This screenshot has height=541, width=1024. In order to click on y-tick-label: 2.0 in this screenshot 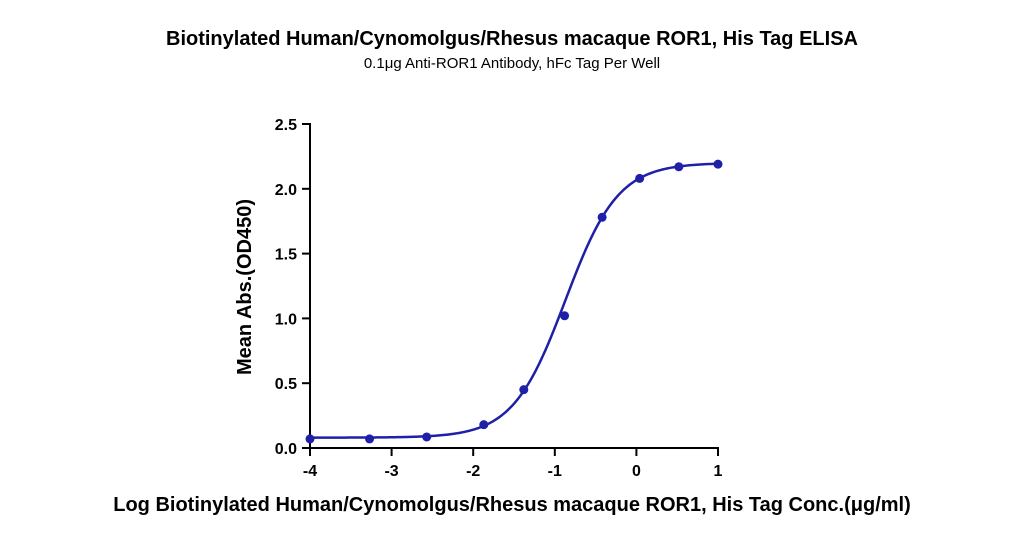, I will do `click(286, 190)`.